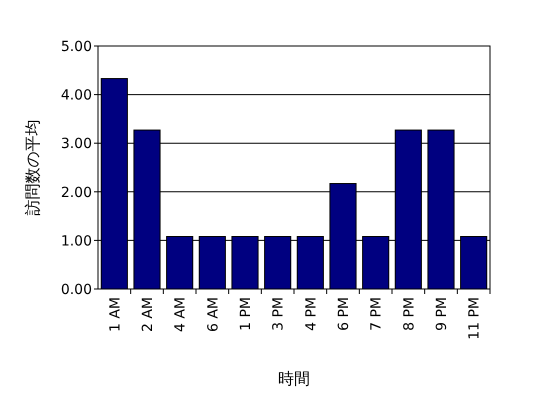  Describe the element at coordinates (409, 314) in the screenshot. I see `x-tick-label: 8 PM` at that location.